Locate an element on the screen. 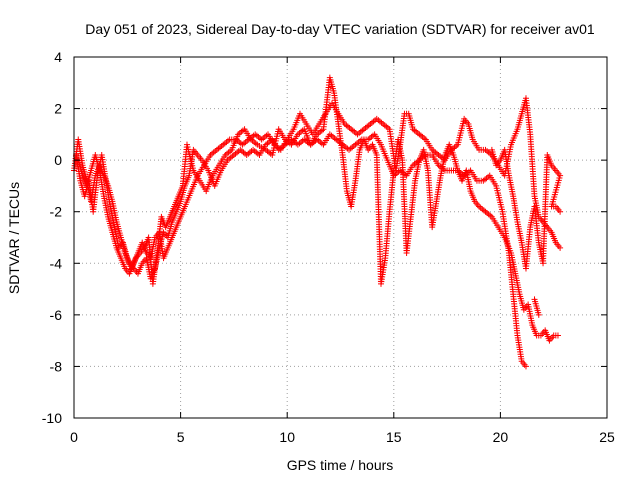  x-tick-label: 0 is located at coordinates (74, 437).